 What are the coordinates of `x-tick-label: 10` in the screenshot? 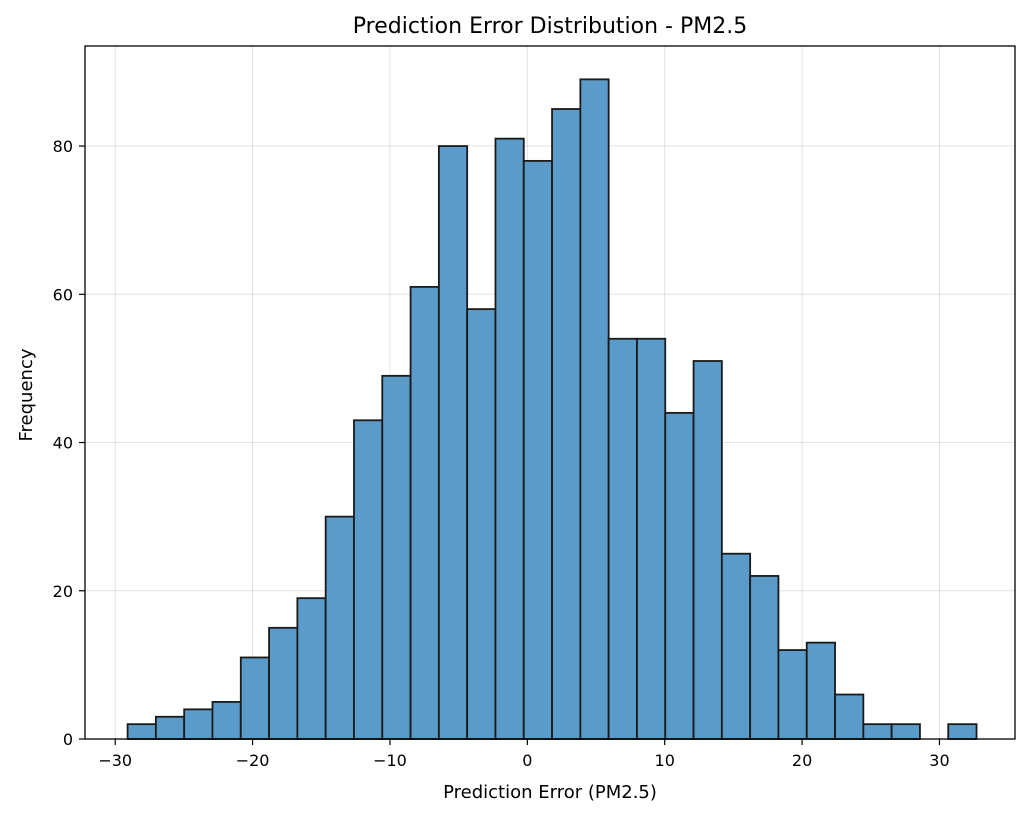 It's located at (665, 760).